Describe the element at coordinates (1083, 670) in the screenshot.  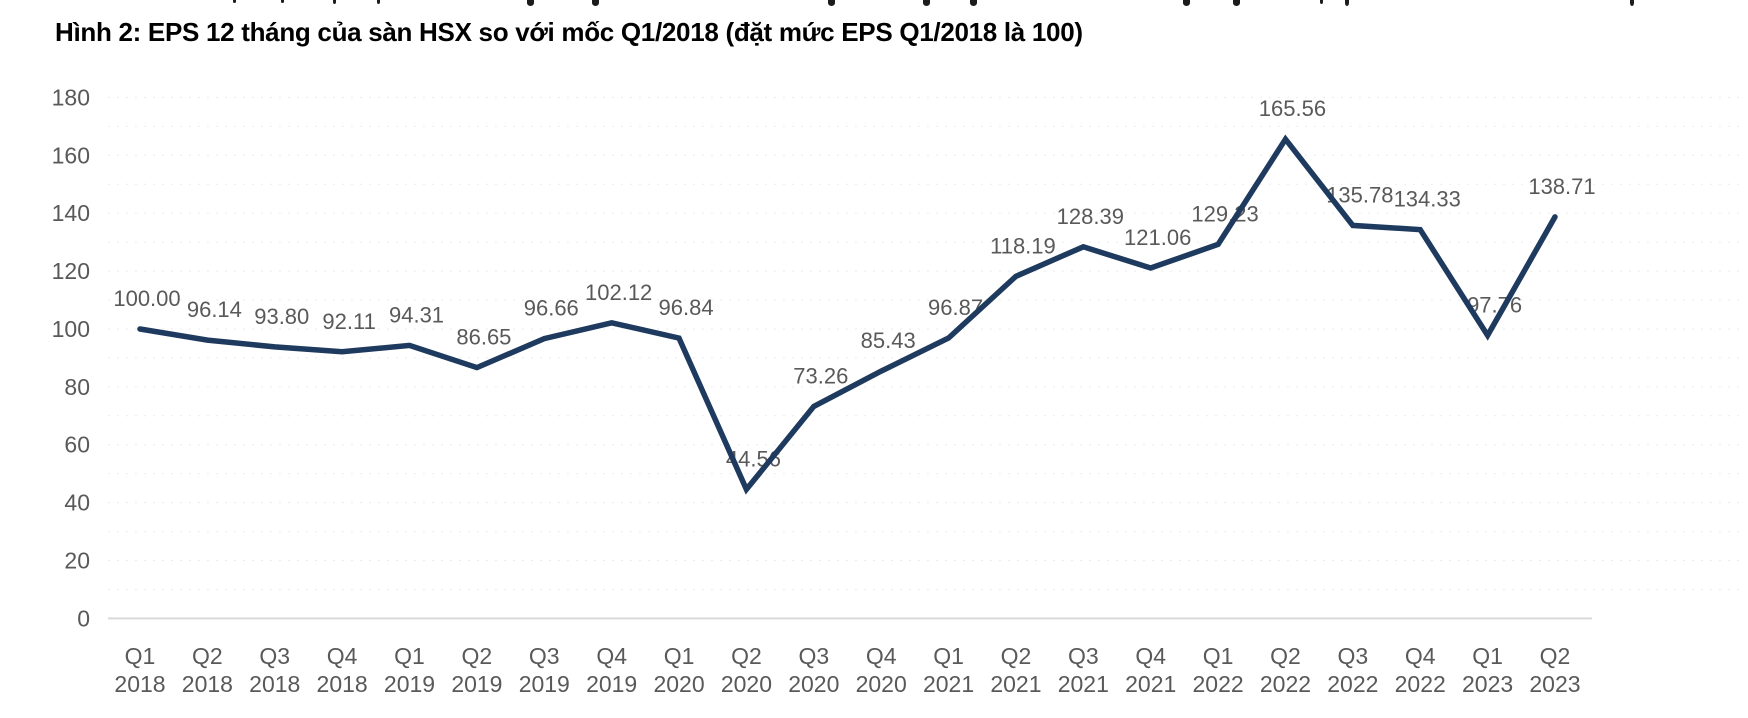
I see `x-axis-tick-label: Q3 2021` at that location.